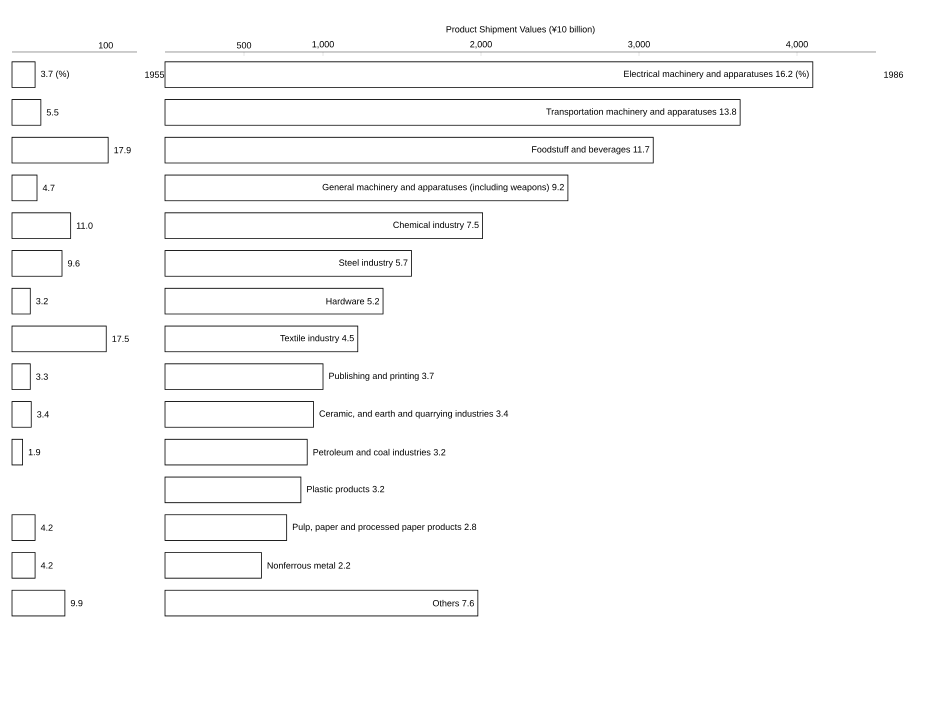 The width and height of the screenshot is (952, 709). Describe the element at coordinates (381, 376) in the screenshot. I see `y-tick-label: Publishing and printing 3.7` at that location.